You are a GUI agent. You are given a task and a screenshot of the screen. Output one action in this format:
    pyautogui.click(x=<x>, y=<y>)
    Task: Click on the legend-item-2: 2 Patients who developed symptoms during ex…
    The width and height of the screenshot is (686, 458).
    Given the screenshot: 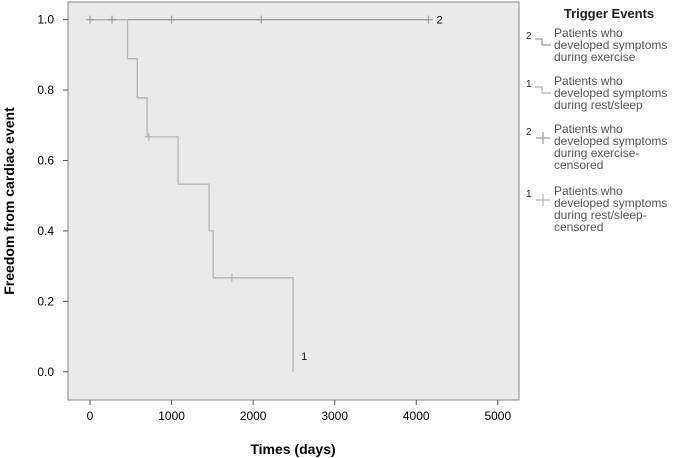 What is the action you would take?
    pyautogui.click(x=603, y=151)
    